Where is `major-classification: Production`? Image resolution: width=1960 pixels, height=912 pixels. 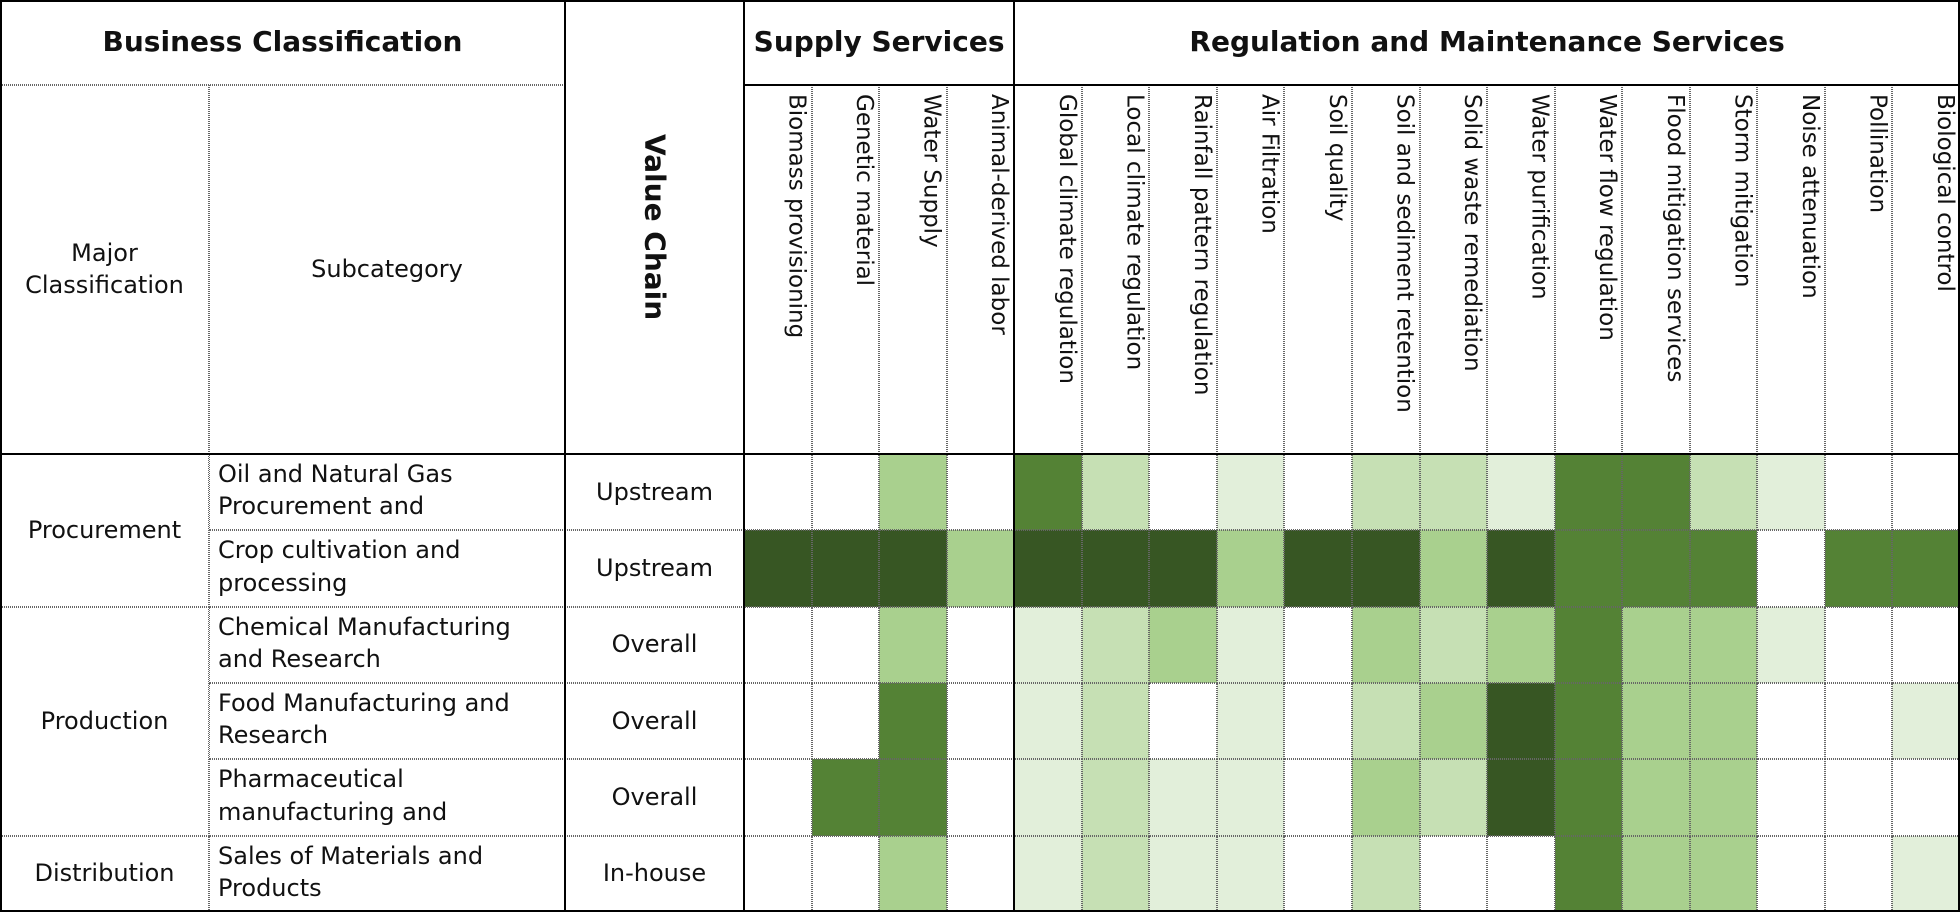
major-classification: Production is located at coordinates (104, 721).